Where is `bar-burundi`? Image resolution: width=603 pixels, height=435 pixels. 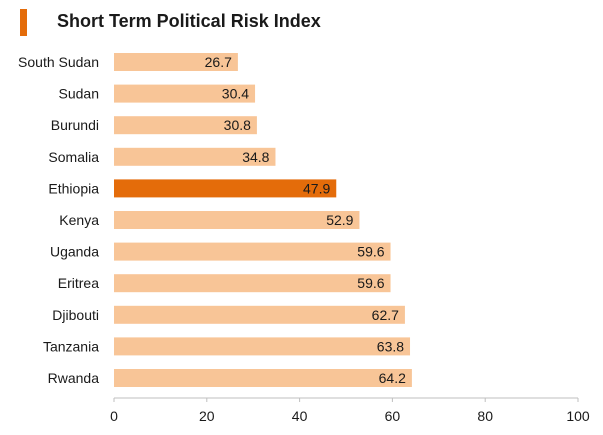 bar-burundi is located at coordinates (185, 125).